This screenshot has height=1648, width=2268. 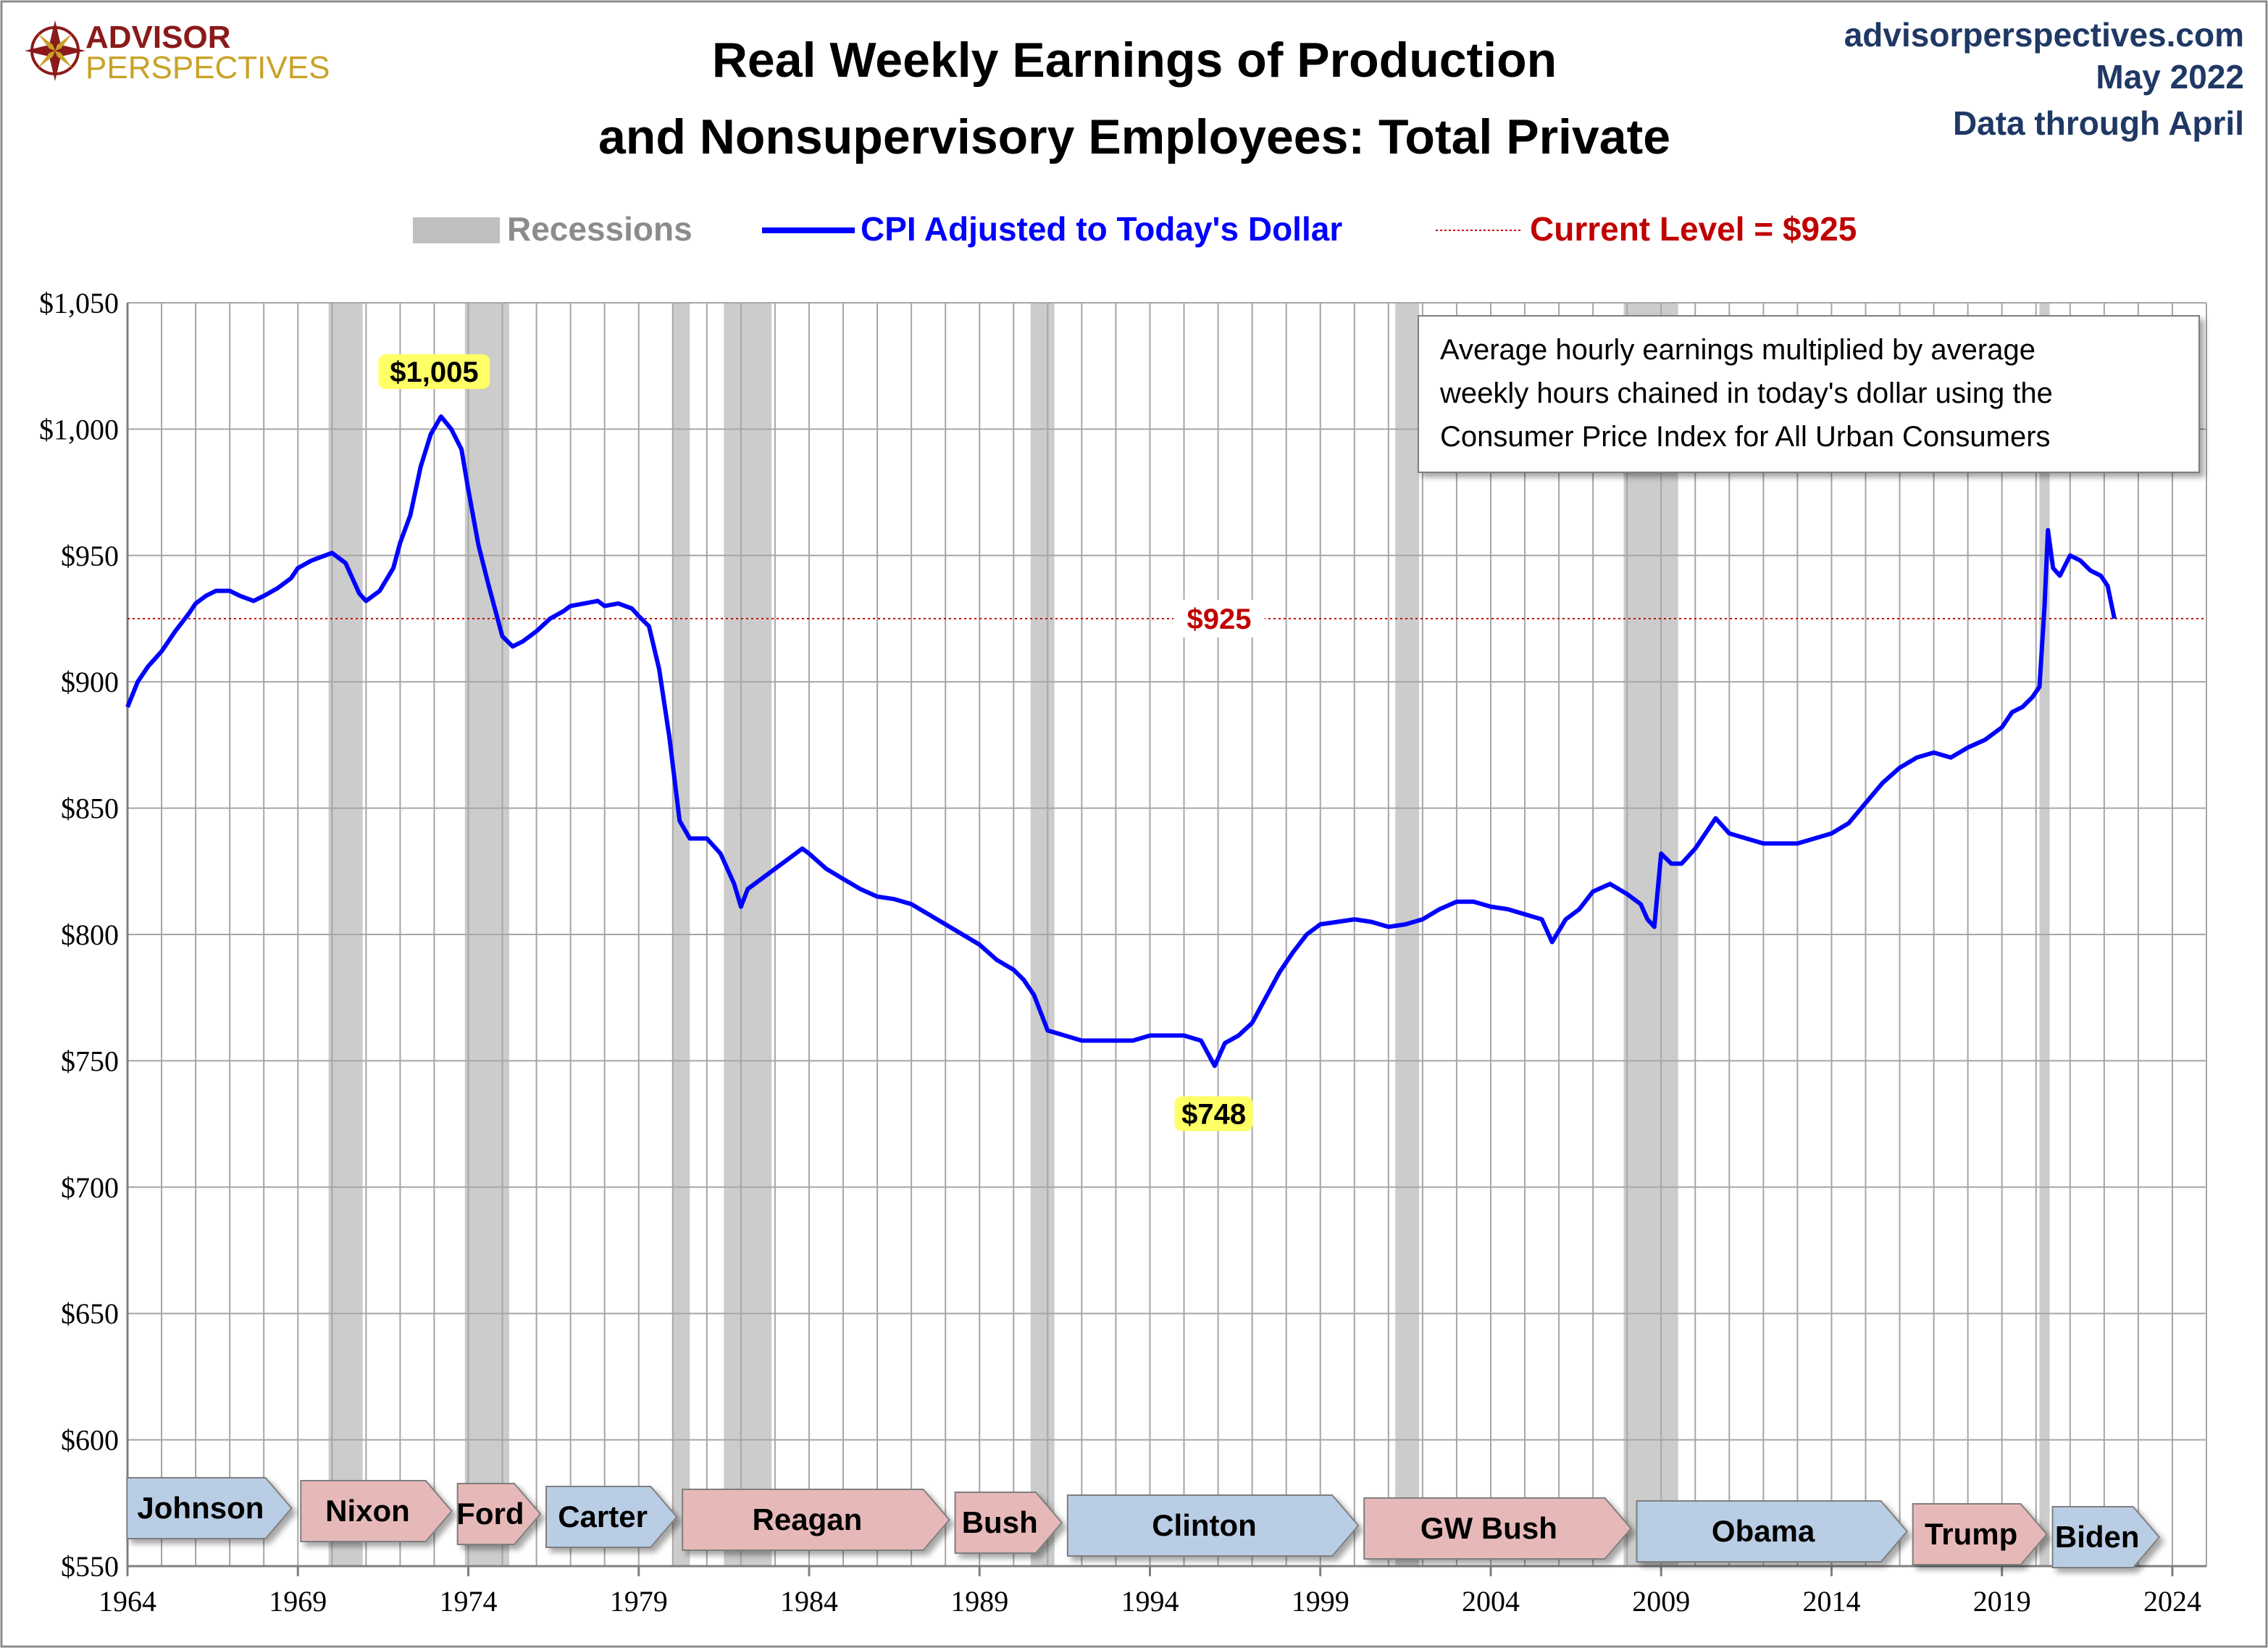 What do you see at coordinates (90, 1313) in the screenshot?
I see `y-tick-label: $650` at bounding box center [90, 1313].